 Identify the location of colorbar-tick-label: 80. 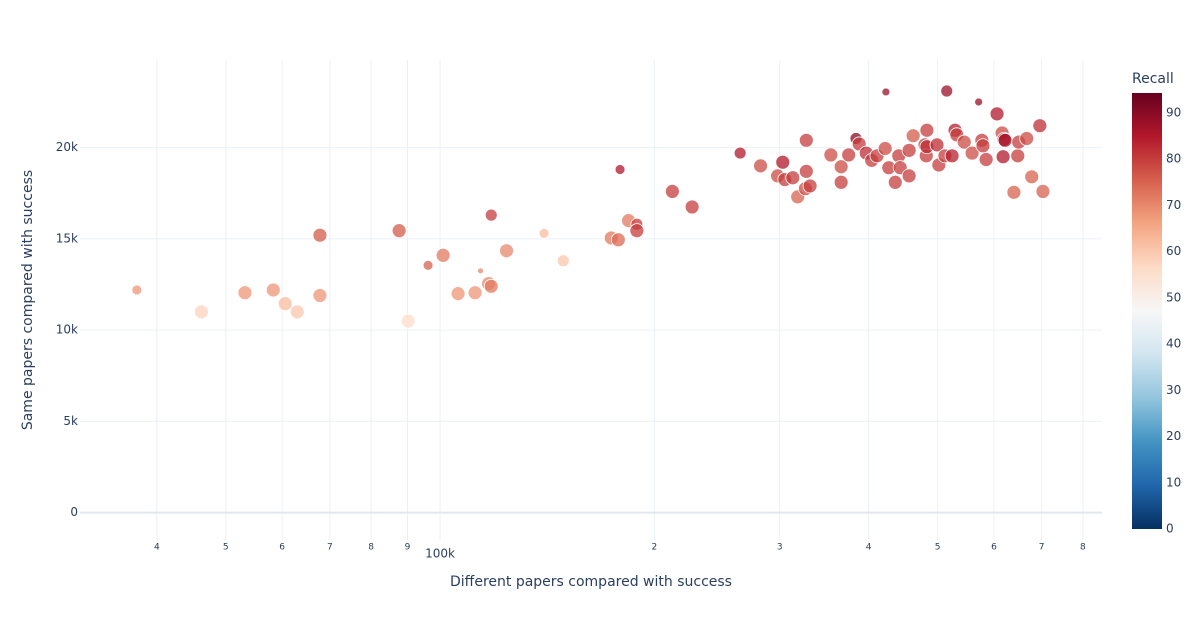
(1173, 159).